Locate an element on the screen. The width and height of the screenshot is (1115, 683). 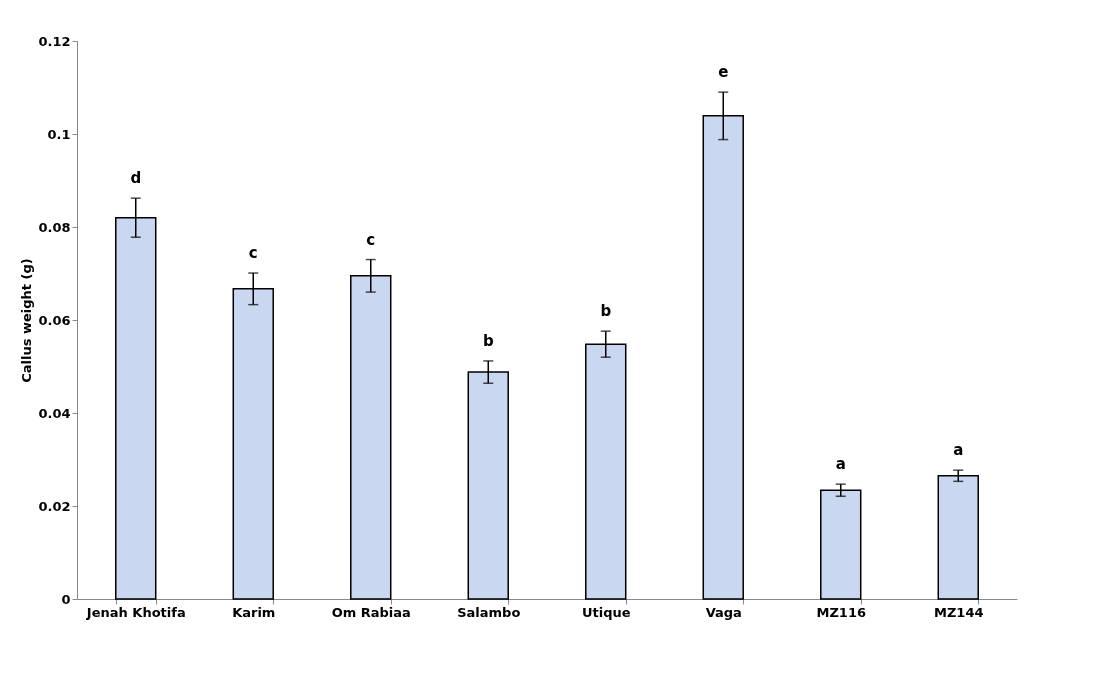
y-tick-label: 0.08 is located at coordinates (54, 227).